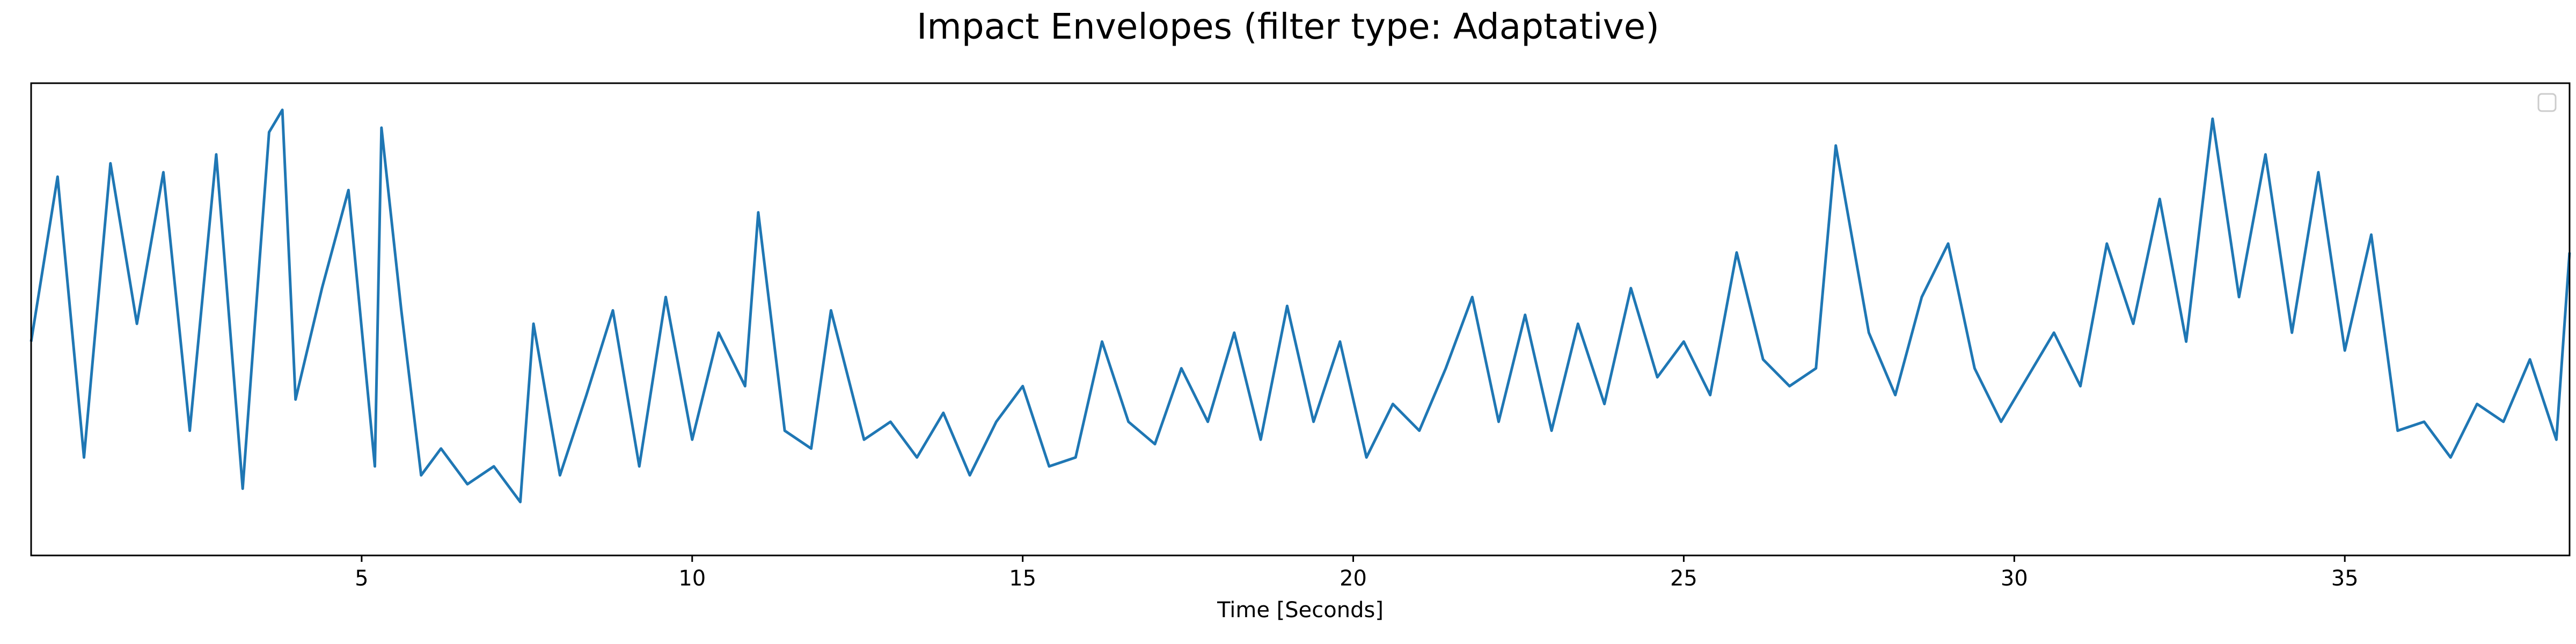 The height and width of the screenshot is (644, 2576). I want to click on x-tick-label: 30, so click(2014, 578).